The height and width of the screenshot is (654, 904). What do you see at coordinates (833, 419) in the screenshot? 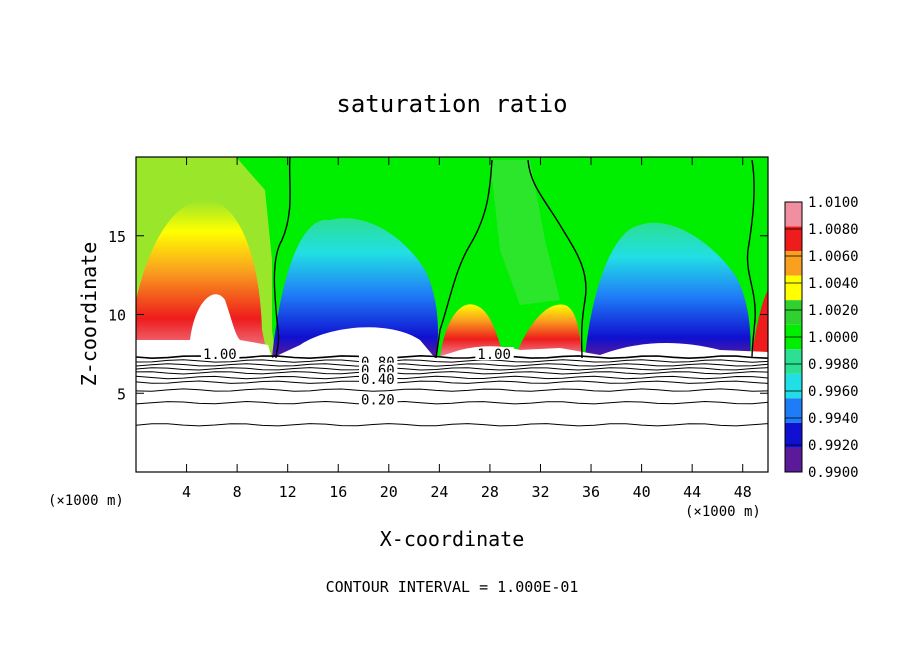
I see `colorbar-label: 0.9940` at bounding box center [833, 419].